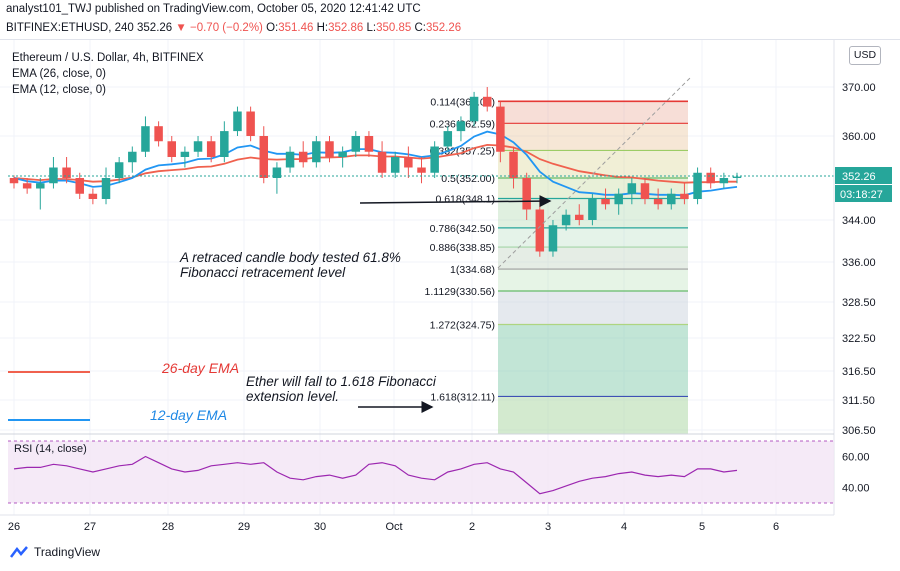  Describe the element at coordinates (59, 74) in the screenshot. I see `legend-ema26: EMA (26, close, 0)` at that location.